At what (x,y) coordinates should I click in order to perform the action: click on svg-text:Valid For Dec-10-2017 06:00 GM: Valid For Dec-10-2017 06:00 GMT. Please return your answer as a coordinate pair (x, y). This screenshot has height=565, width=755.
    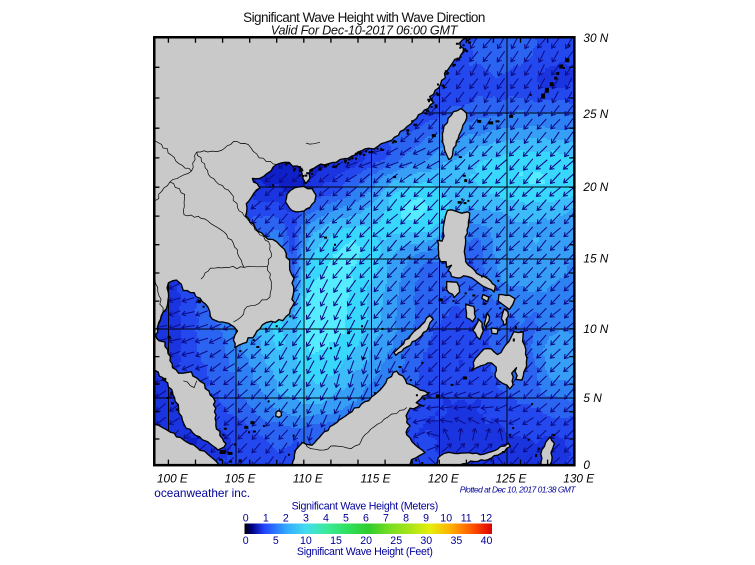
    Looking at the image, I should click on (365, 31).